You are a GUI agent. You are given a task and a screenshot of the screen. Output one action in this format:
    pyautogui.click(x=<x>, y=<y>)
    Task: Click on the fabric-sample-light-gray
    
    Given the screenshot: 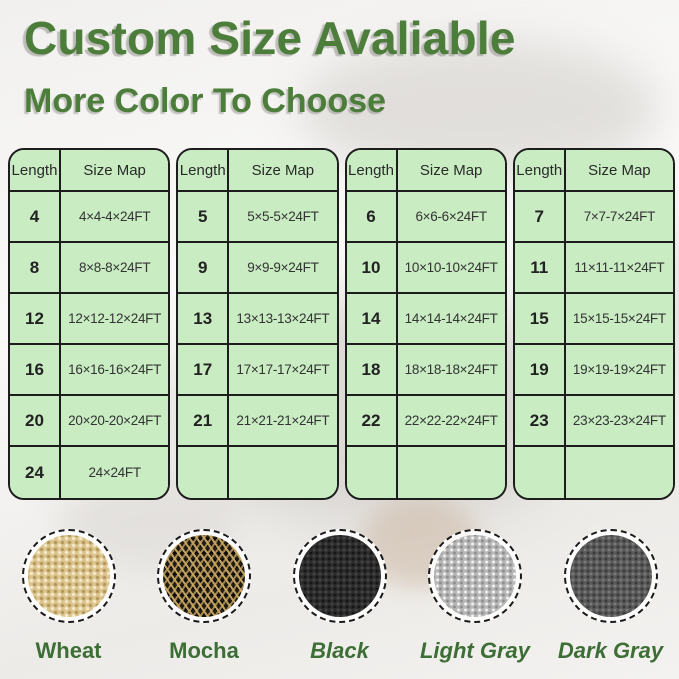 What is the action you would take?
    pyautogui.click(x=475, y=576)
    